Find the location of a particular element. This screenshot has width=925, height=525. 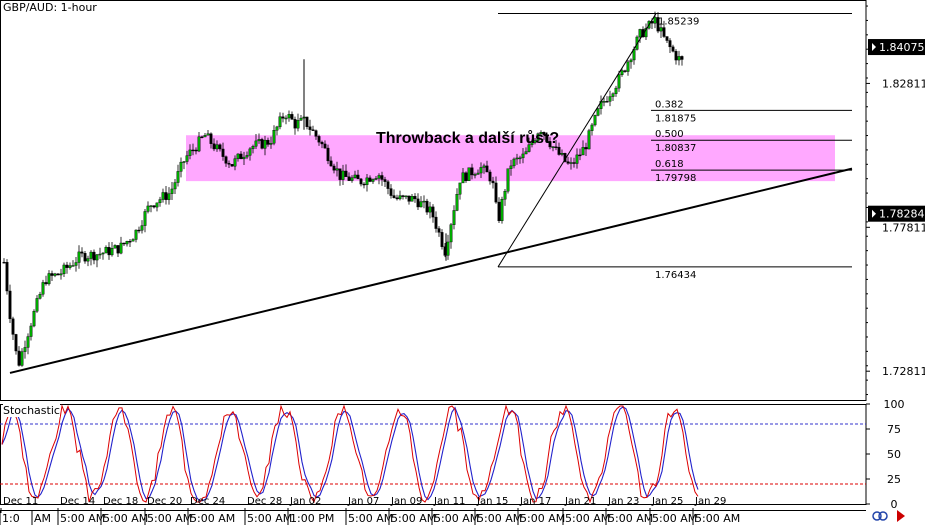

current-price-box is located at coordinates (896, 47).